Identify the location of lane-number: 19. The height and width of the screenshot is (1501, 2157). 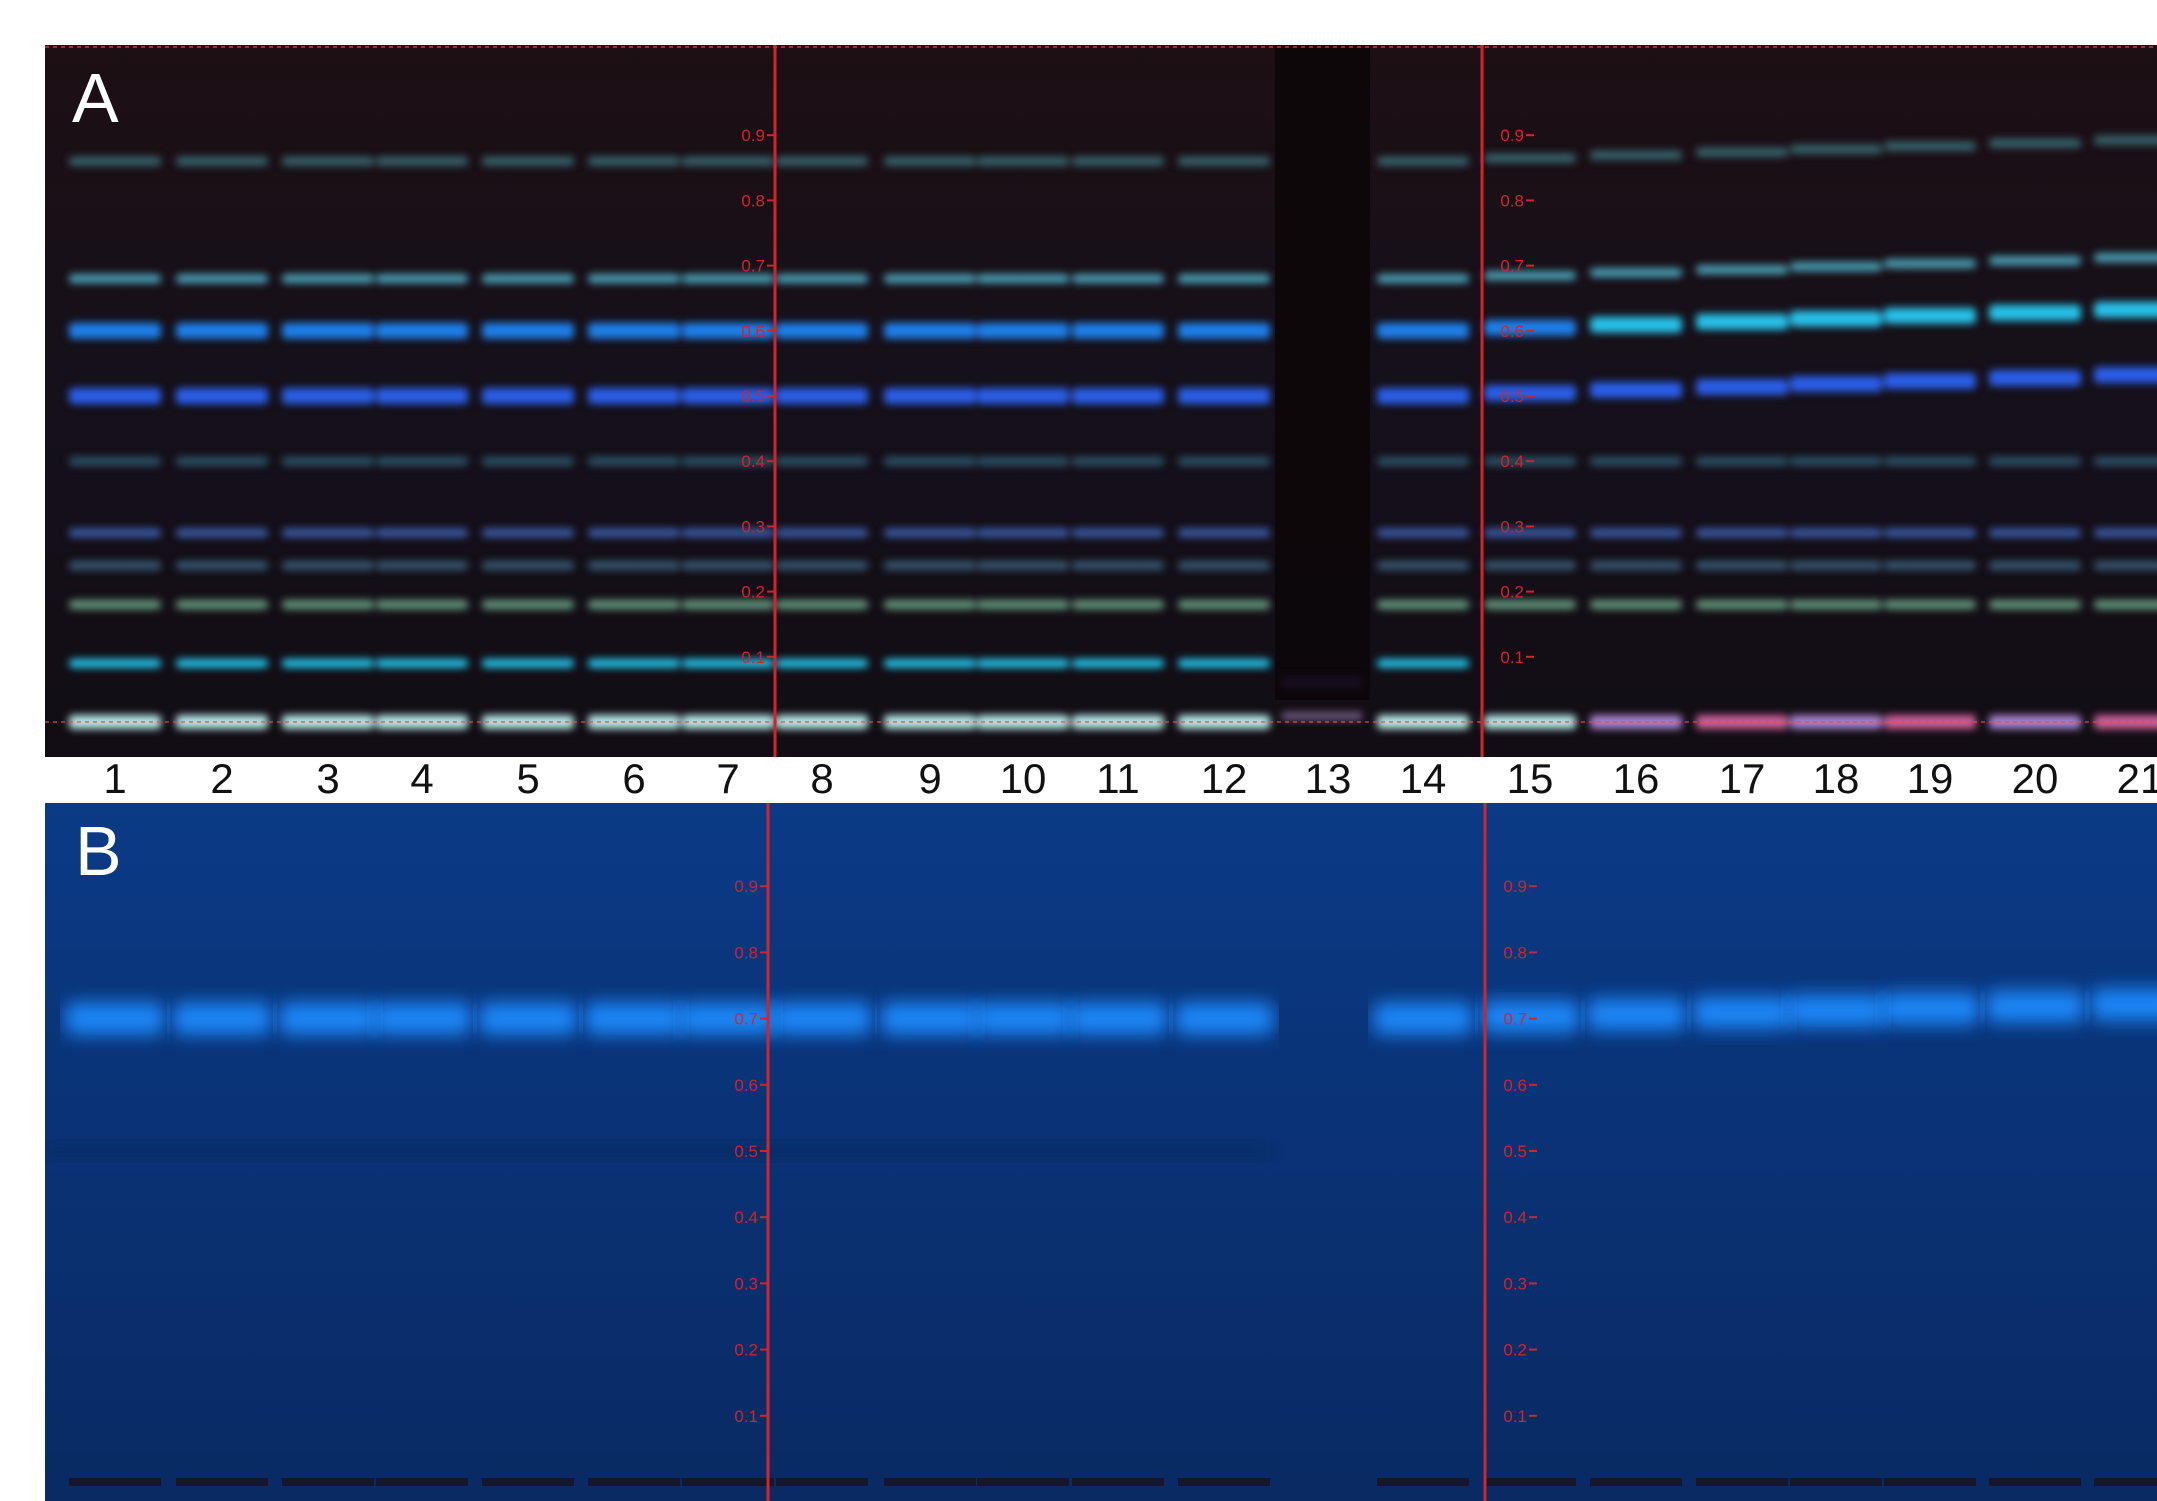
(1930, 778).